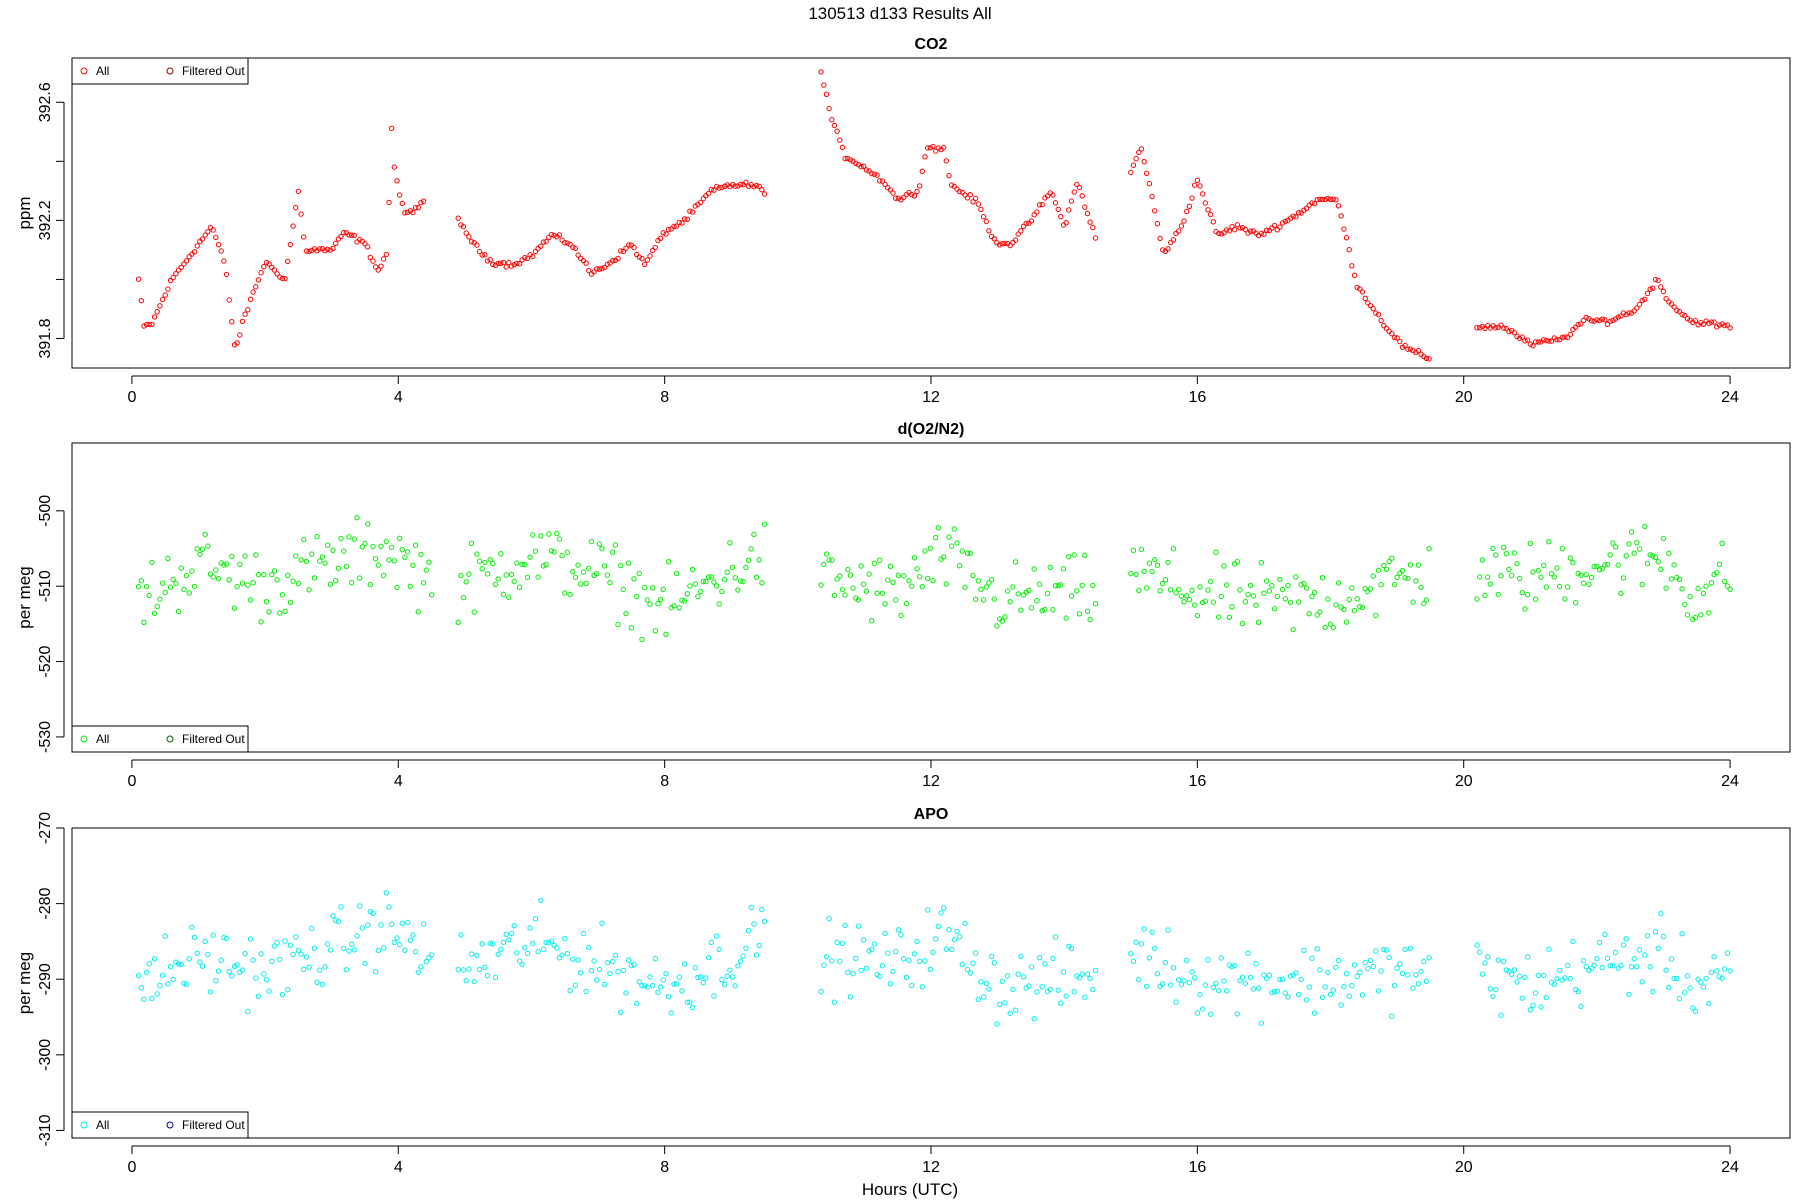 This screenshot has width=1800, height=1200. What do you see at coordinates (84, 739) in the screenshot?
I see `legend-marker` at bounding box center [84, 739].